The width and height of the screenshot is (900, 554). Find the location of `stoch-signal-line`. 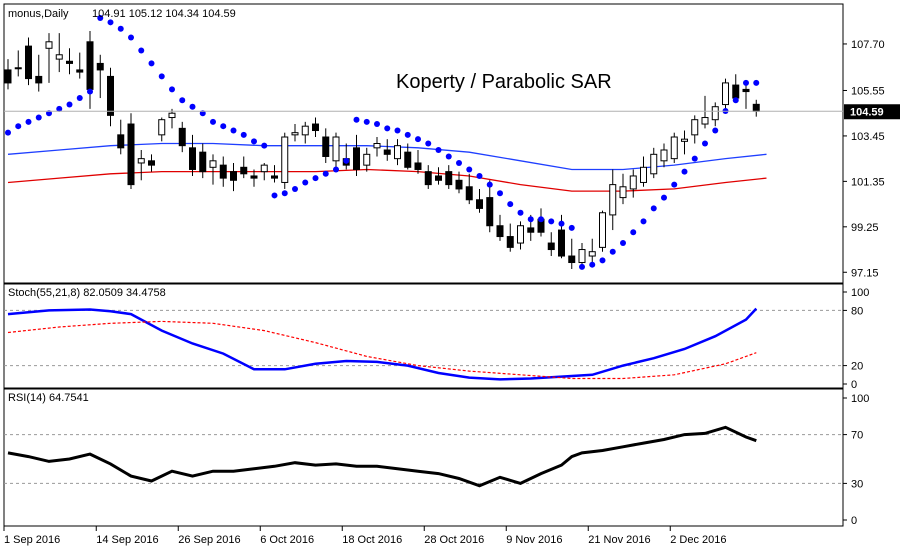

stoch-signal-line is located at coordinates (382, 350).